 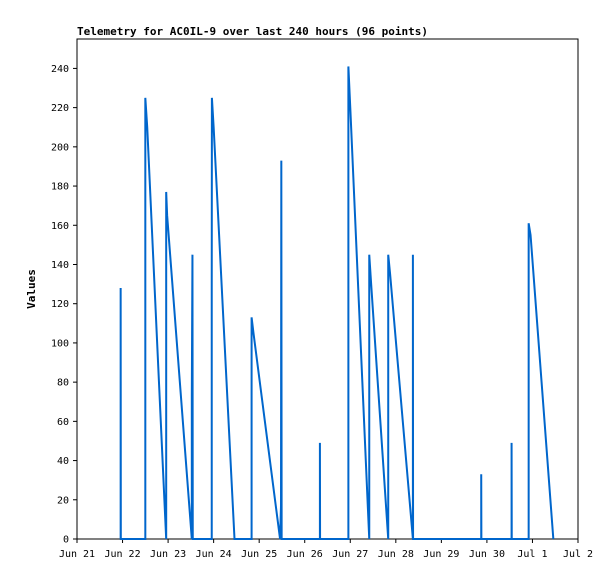 What do you see at coordinates (305, 554) in the screenshot?
I see `x-tick-label: Jun 26` at bounding box center [305, 554].